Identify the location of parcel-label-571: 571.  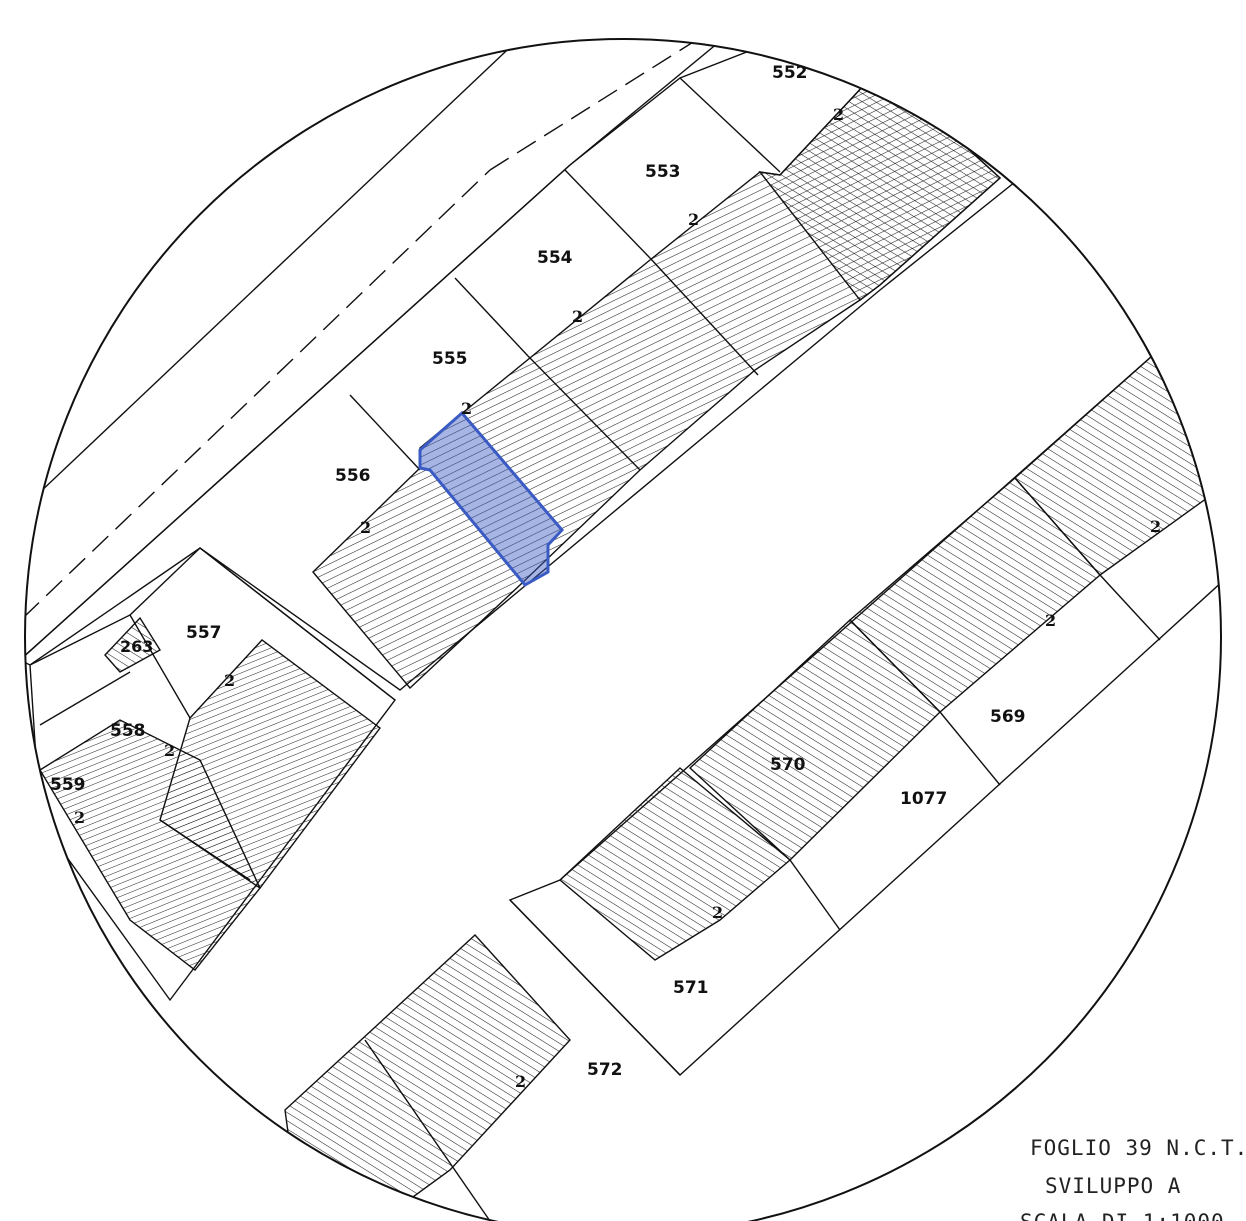
(691, 988).